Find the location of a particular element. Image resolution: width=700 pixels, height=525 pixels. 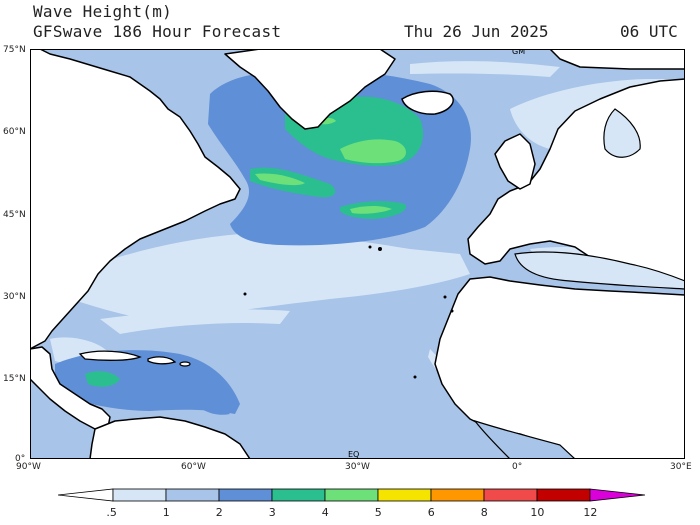

bermuda-island is located at coordinates (245, 294).